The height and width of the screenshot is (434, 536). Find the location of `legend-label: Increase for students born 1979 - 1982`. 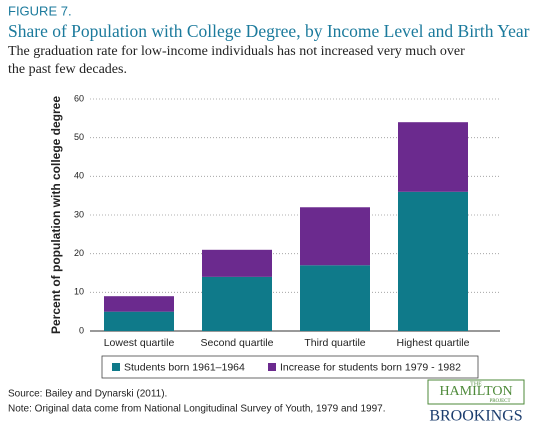

legend-label: Increase for students born 1979 - 1982 is located at coordinates (370, 367).